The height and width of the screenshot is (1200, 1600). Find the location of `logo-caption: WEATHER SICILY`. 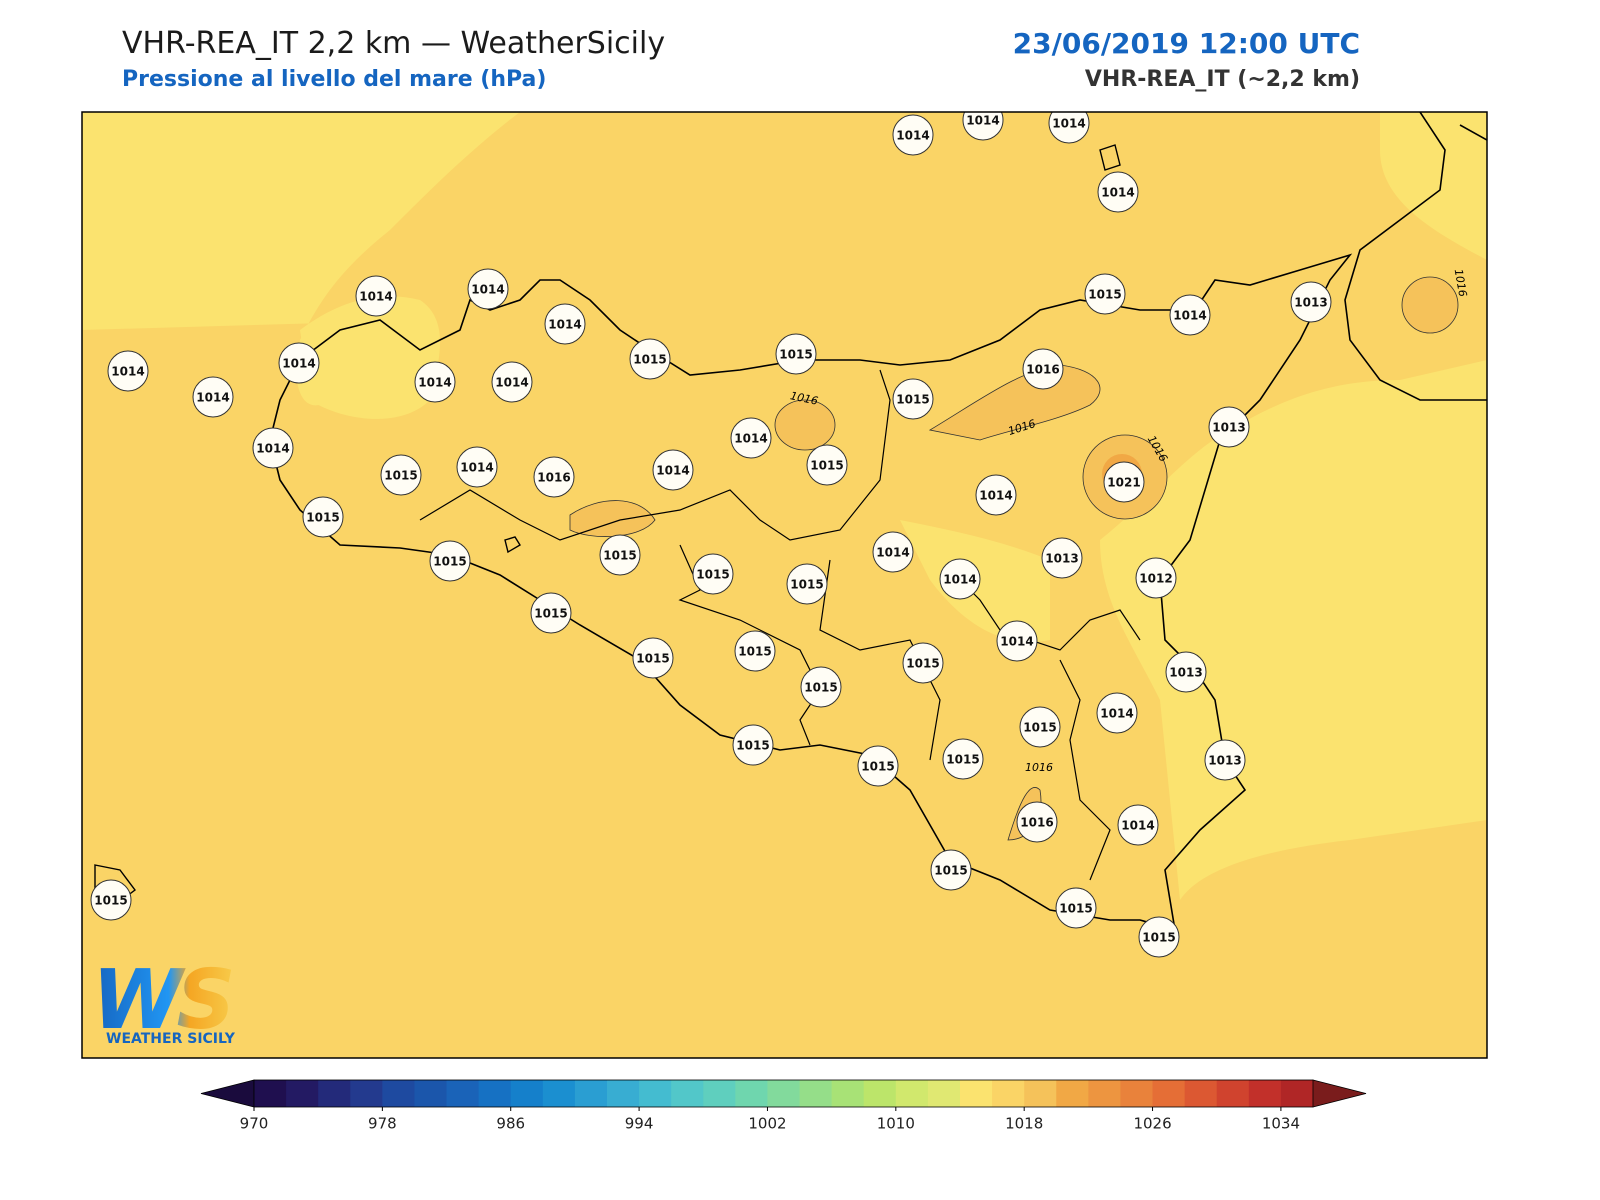

logo-caption: WEATHER SICILY is located at coordinates (171, 1039).